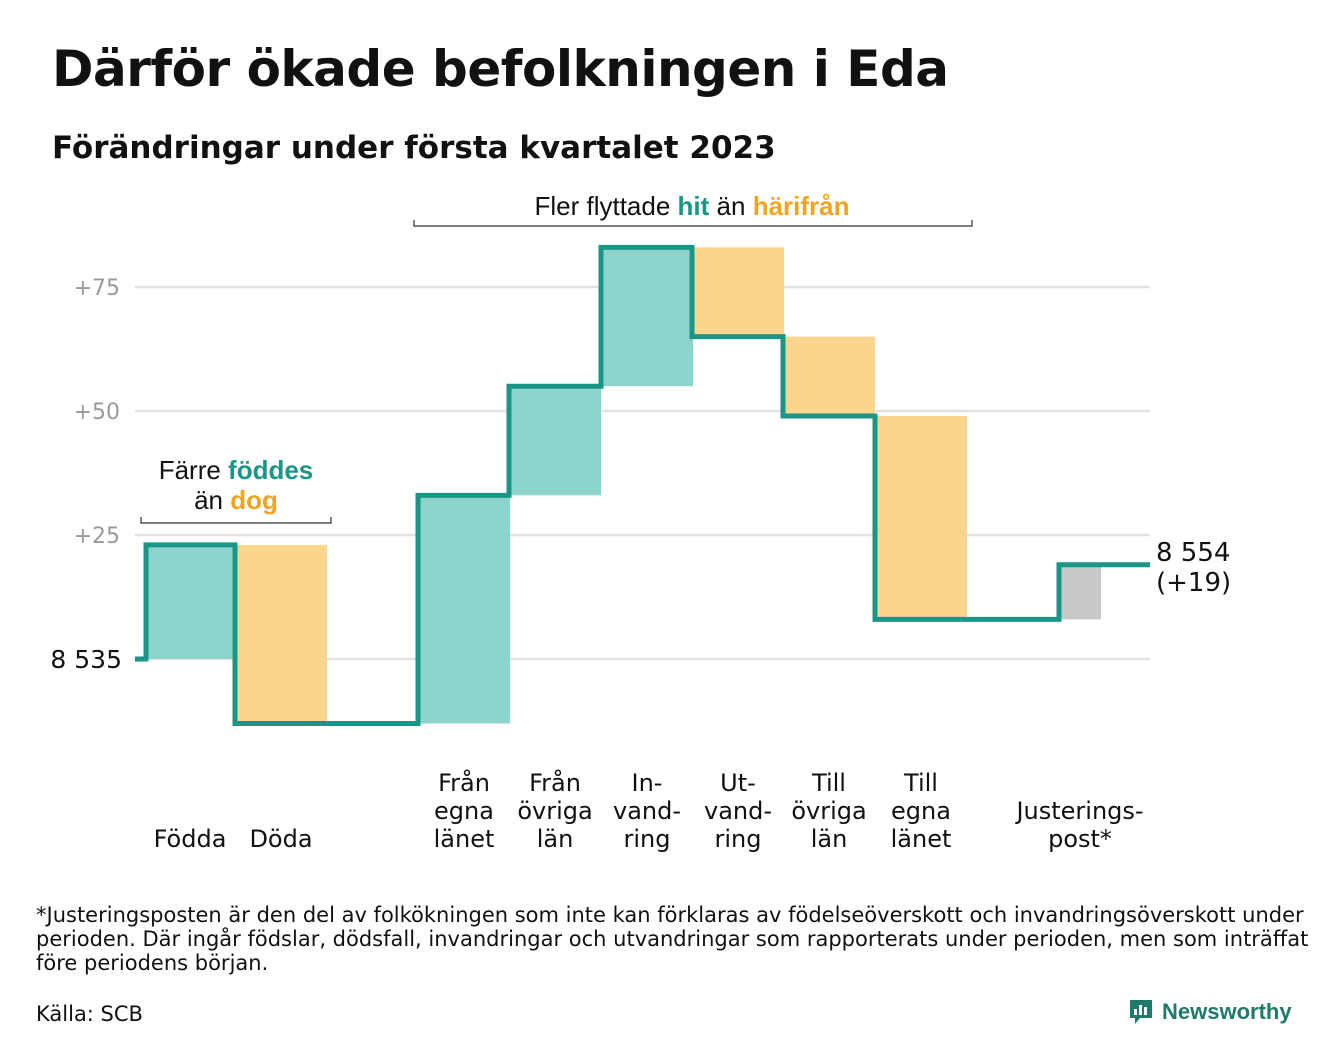 Image resolution: width=1340 pixels, height=1060 pixels. I want to click on bar-adjustment, so click(1080, 592).